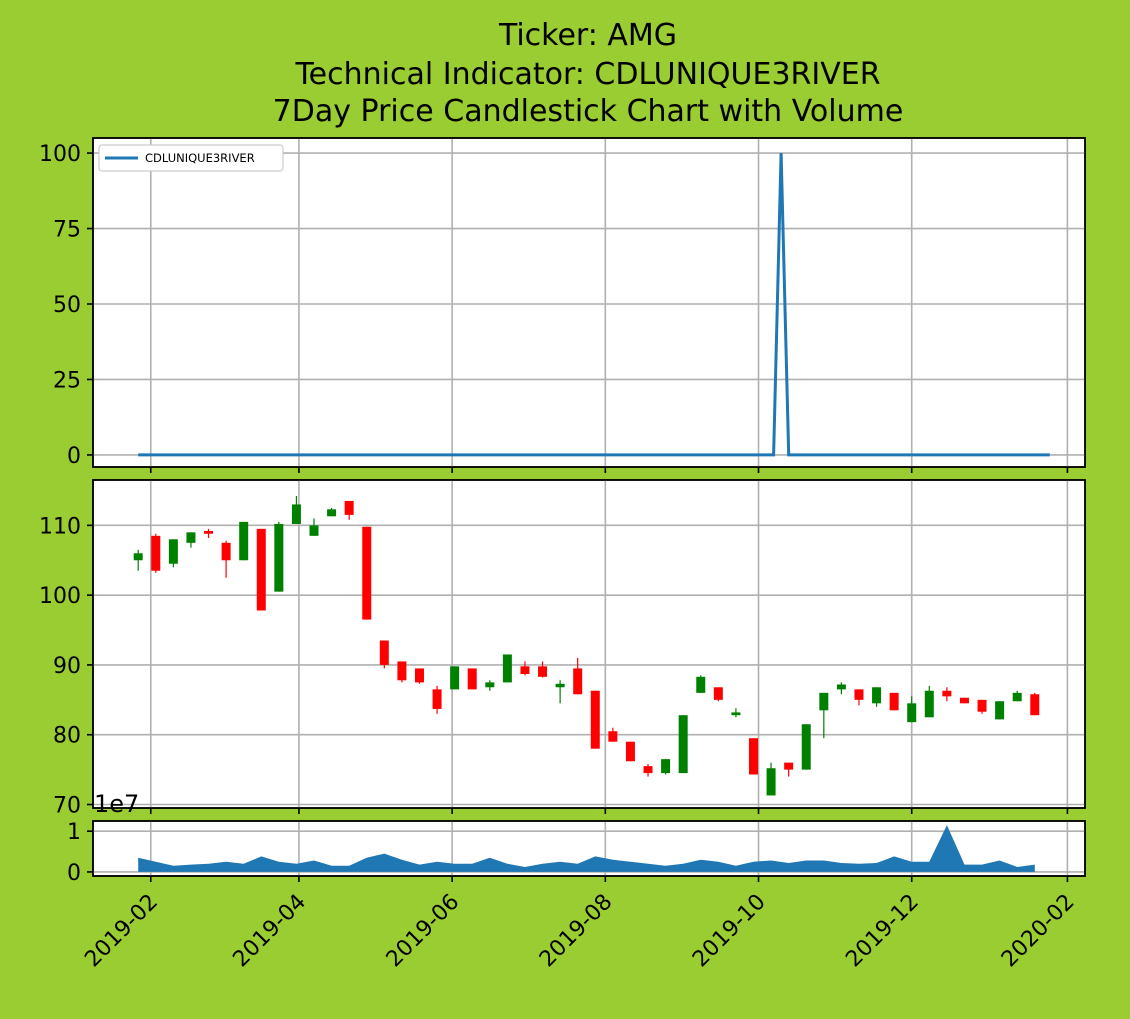 The image size is (1130, 1019). I want to click on title-line-2: Technical Indicator: CDLUNIQUE3RIVER, so click(587, 74).